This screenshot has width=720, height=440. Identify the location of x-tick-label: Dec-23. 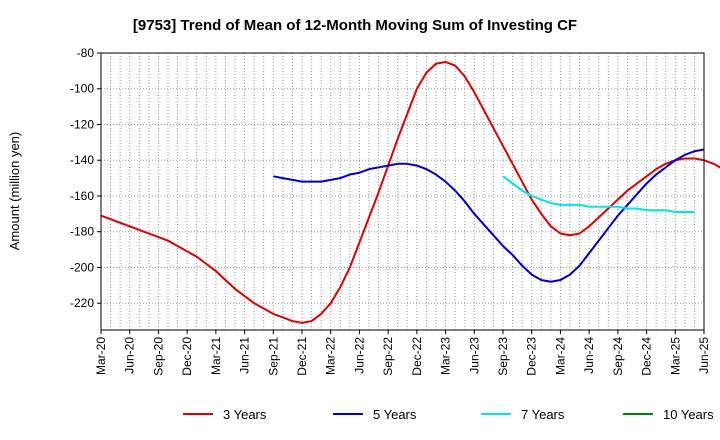
(532, 356).